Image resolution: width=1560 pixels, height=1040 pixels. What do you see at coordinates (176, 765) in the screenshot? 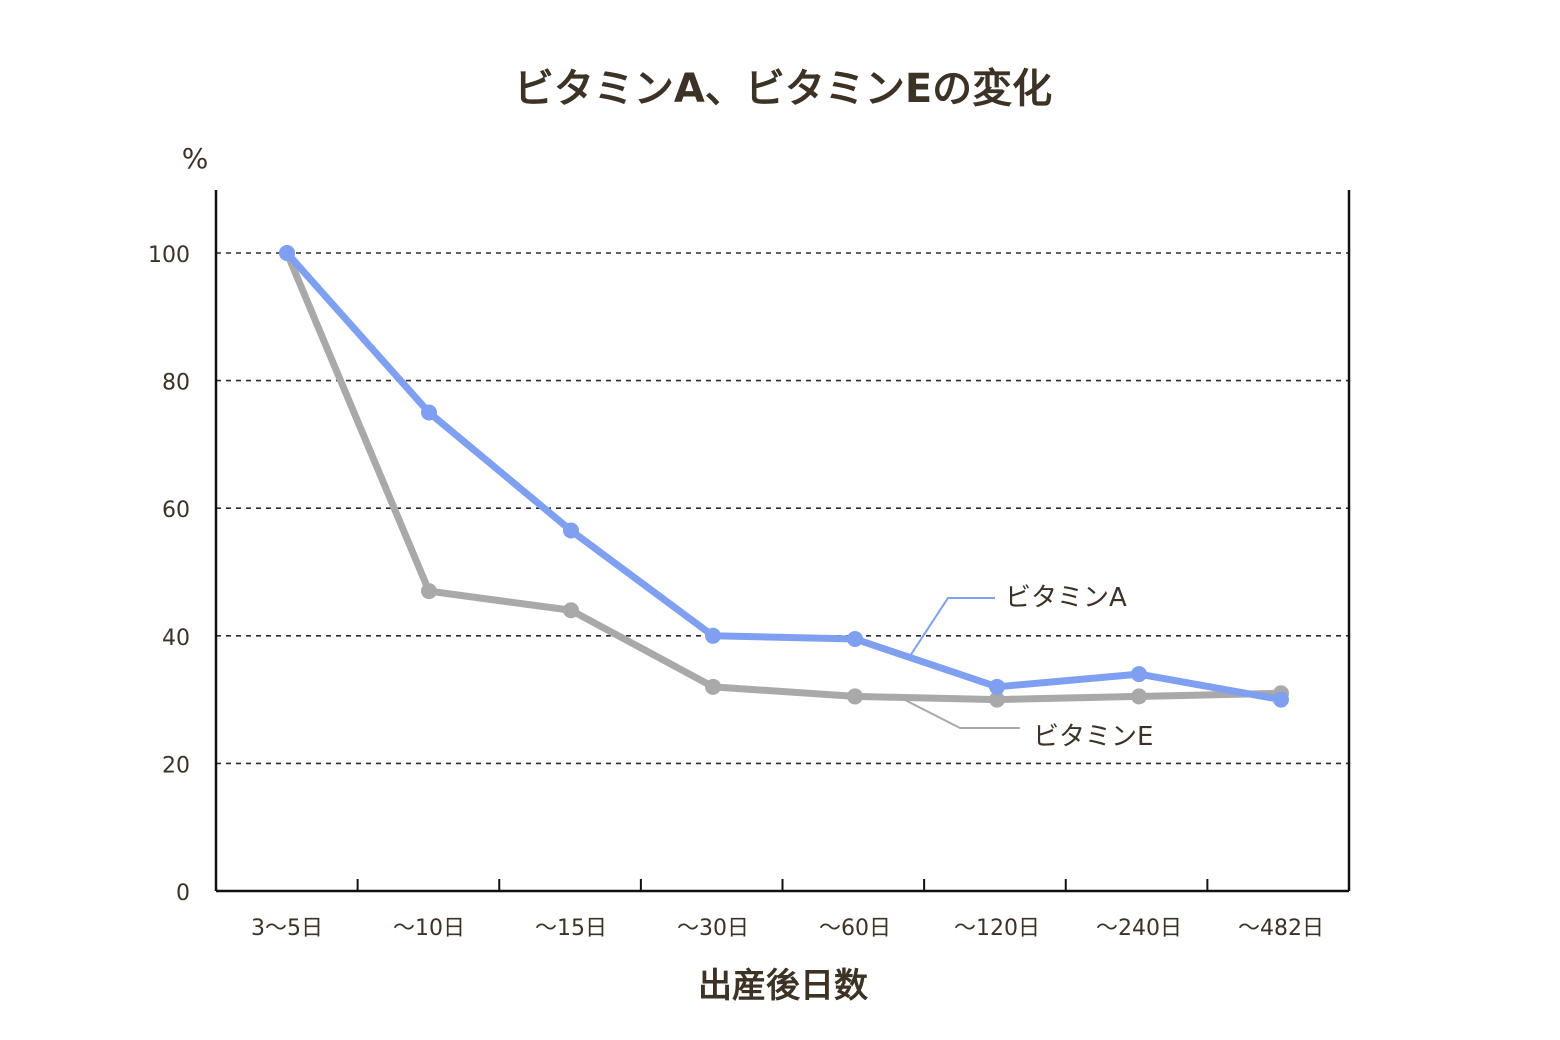
I see `y-tick-label: 20` at bounding box center [176, 765].